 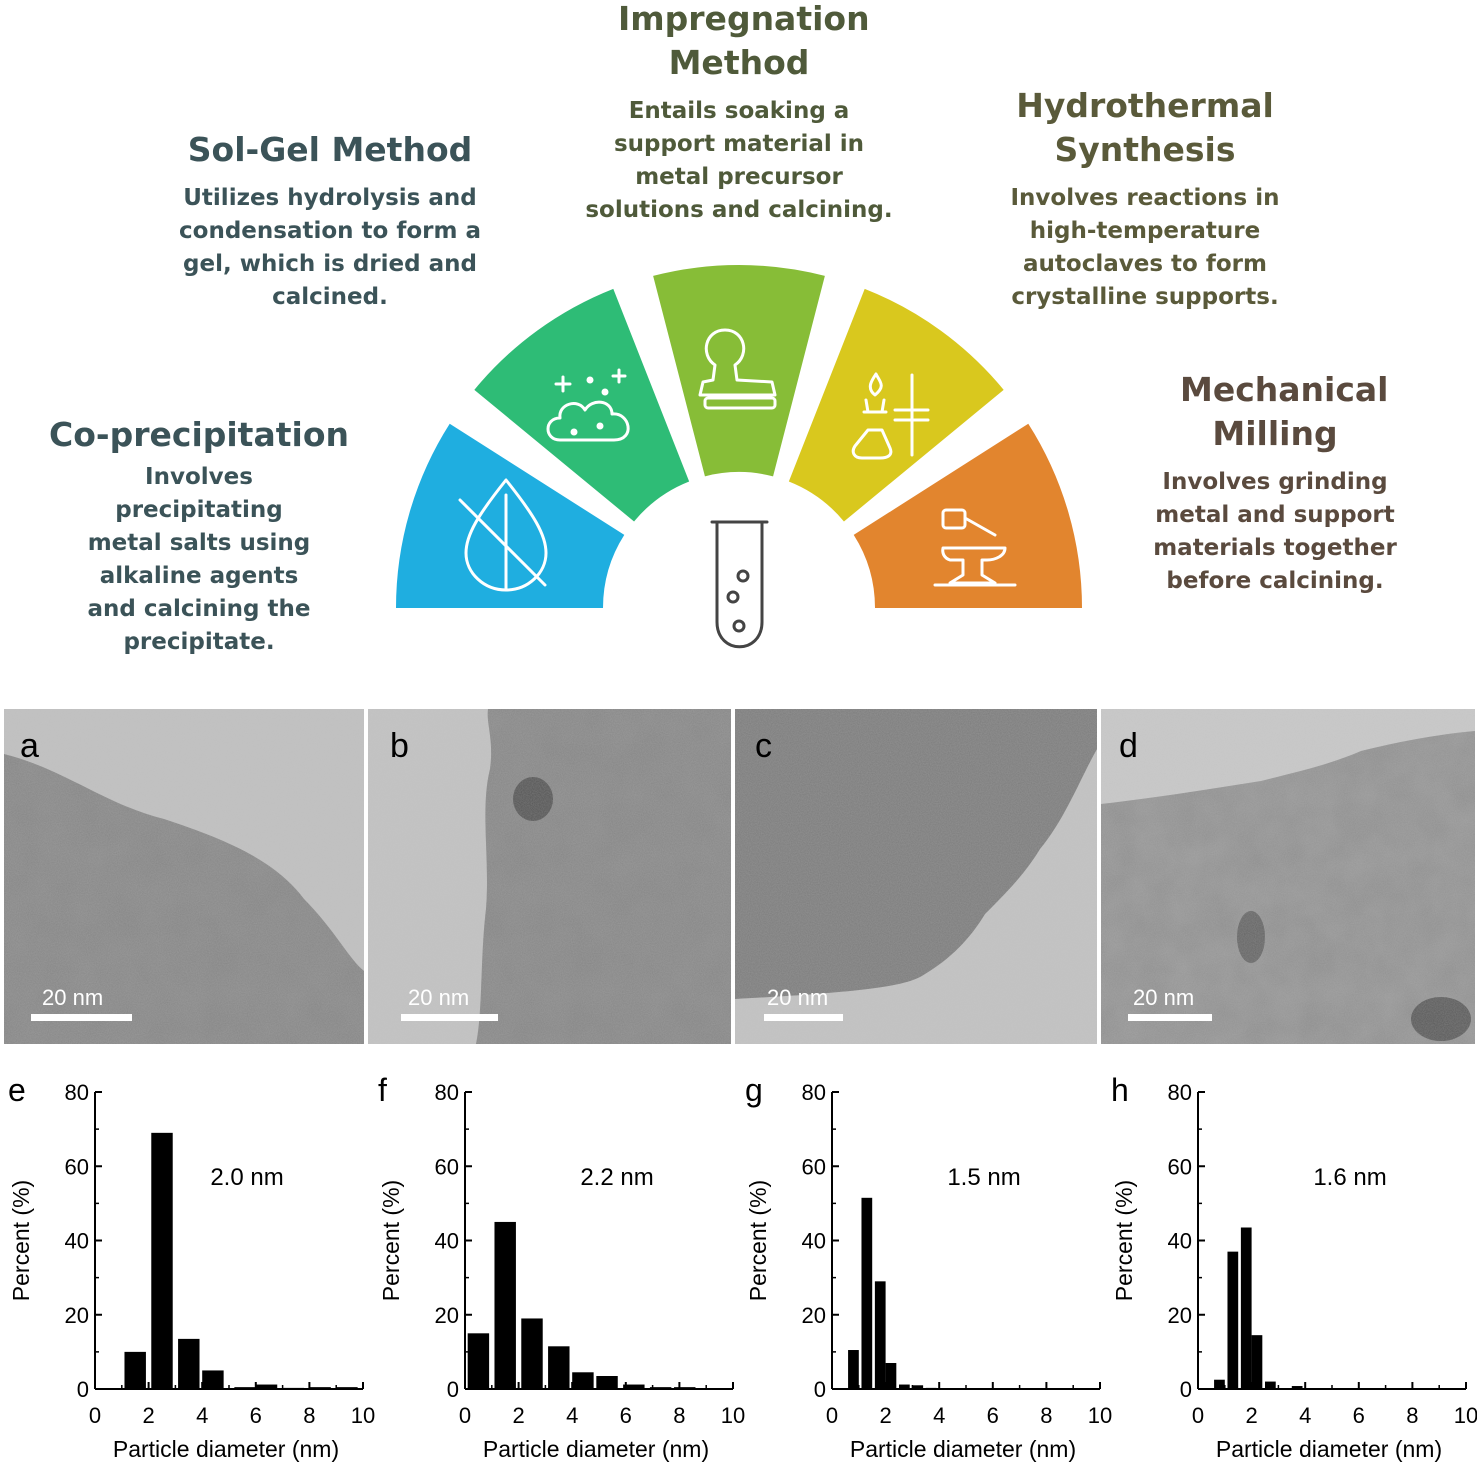 I want to click on tem-image-d: d 20 nm, so click(x=1288, y=876).